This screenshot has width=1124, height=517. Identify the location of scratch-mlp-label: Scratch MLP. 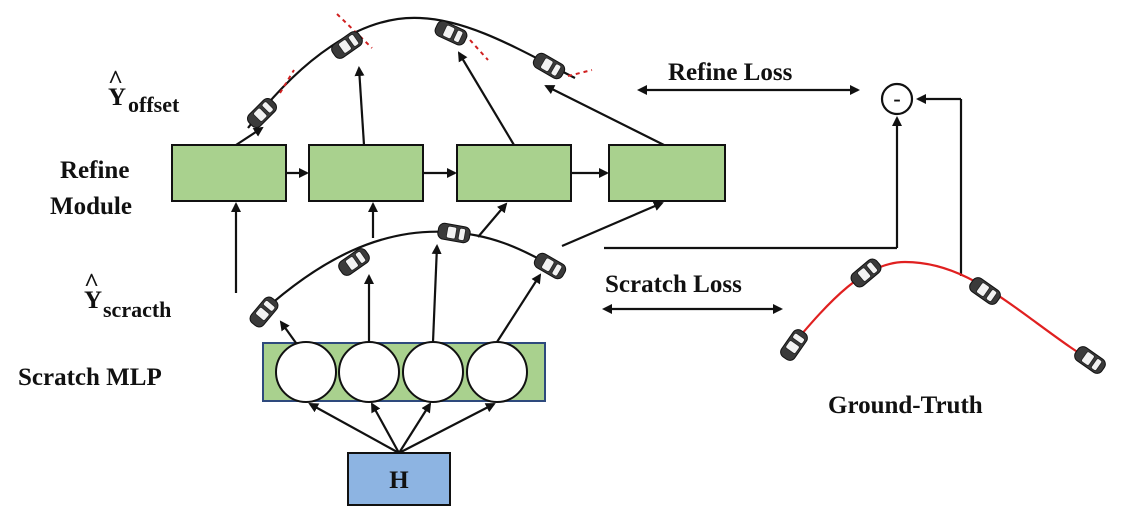
(90, 377).